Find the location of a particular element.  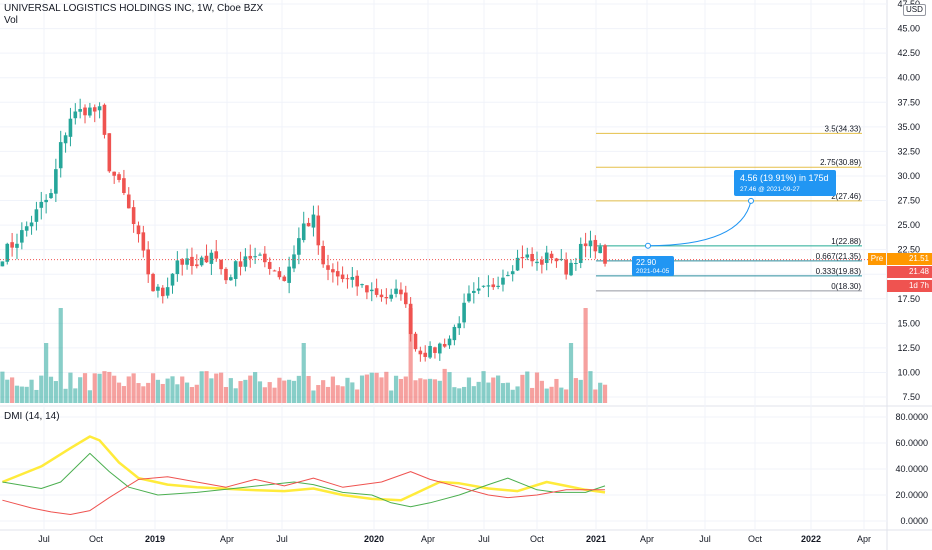

price-tick-label: 35.00 is located at coordinates (908, 127).